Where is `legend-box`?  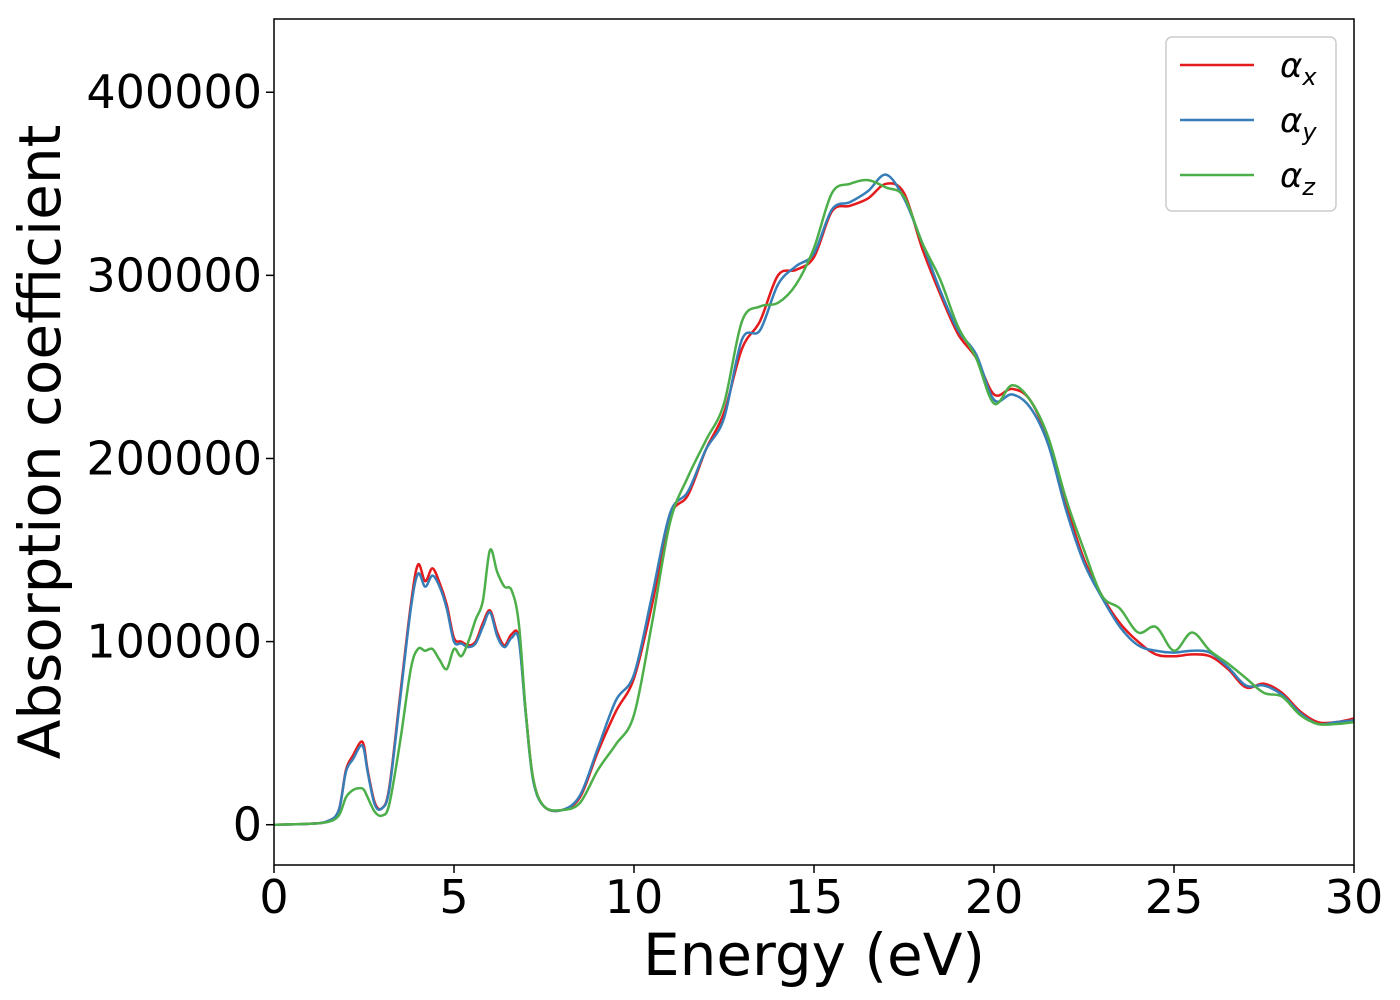 legend-box is located at coordinates (1251, 124).